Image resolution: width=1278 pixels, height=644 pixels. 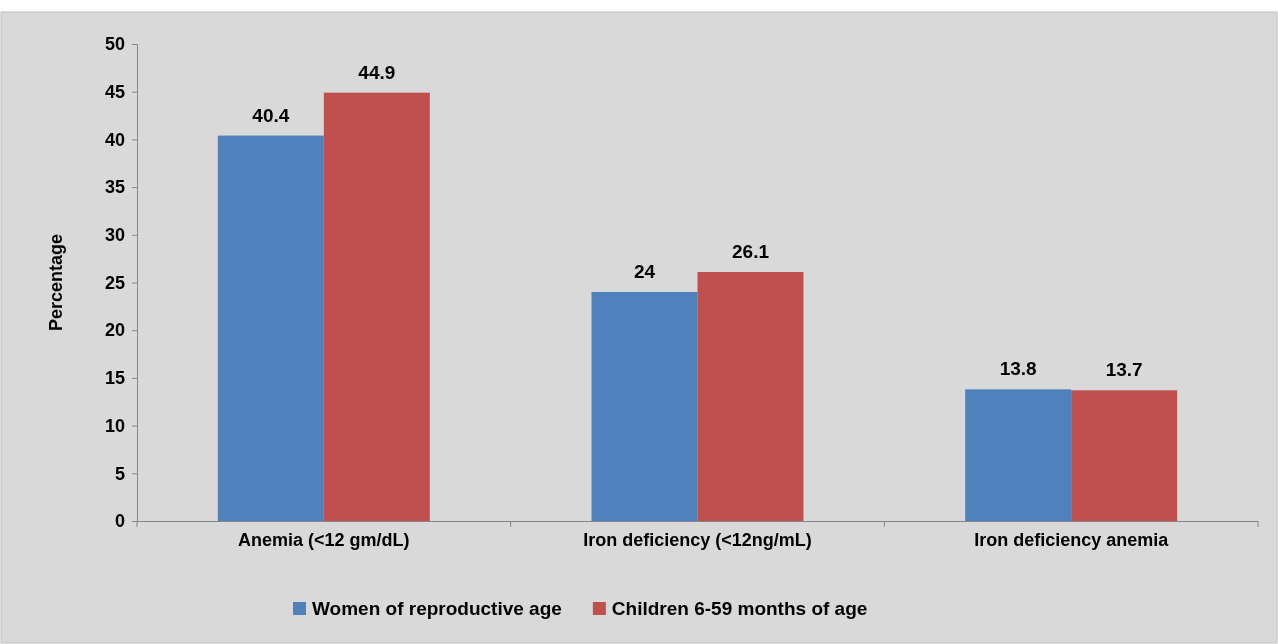 I want to click on data-label: 24, so click(x=644, y=272).